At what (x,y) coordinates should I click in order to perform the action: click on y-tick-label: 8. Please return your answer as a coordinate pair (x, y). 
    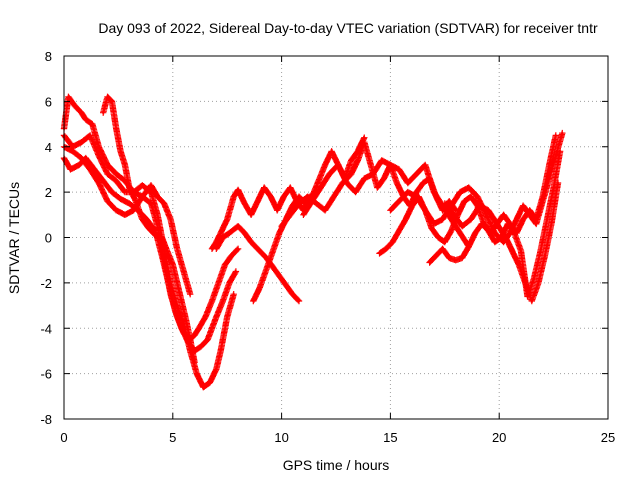
    Looking at the image, I should click on (48, 56).